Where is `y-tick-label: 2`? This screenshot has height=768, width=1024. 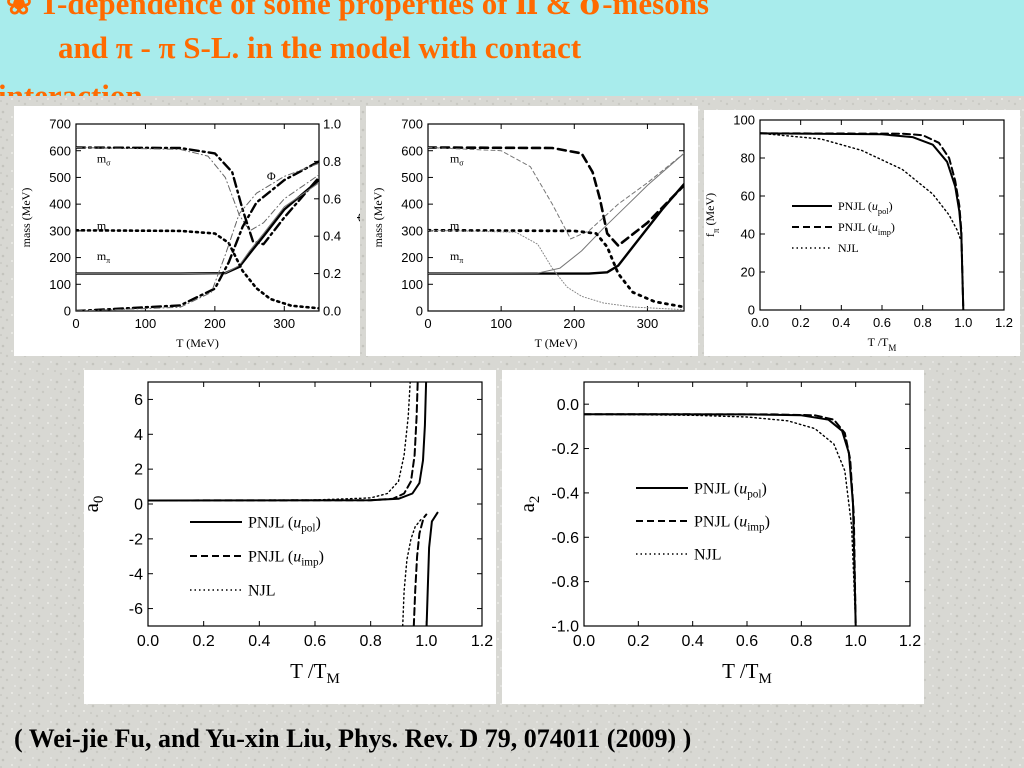
y-tick-label: 2 is located at coordinates (138, 470).